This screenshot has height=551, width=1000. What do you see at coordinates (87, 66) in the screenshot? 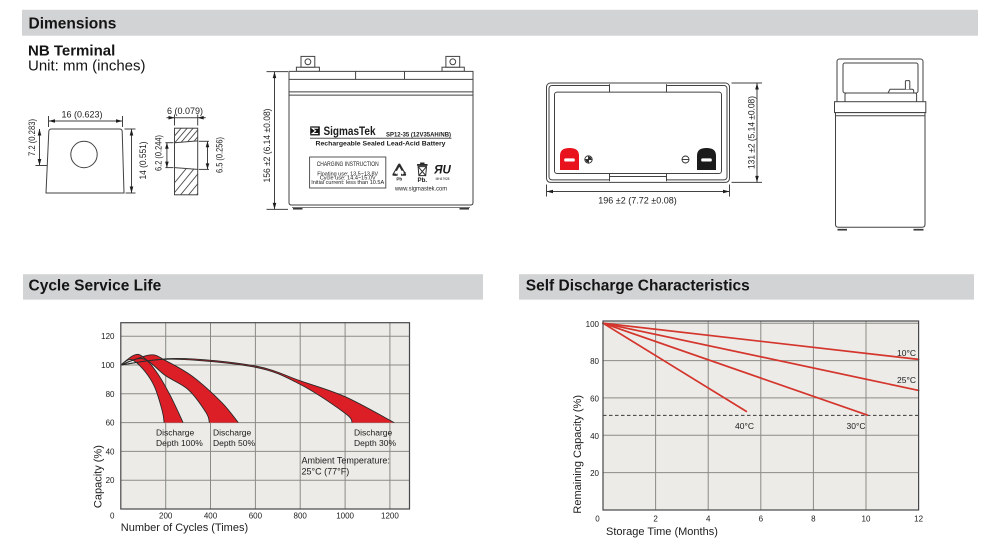
I see `svg-text: Unit: mm (inches)` at bounding box center [87, 66].